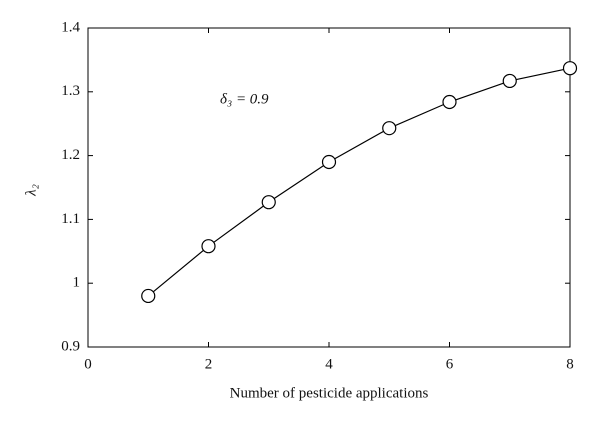 This screenshot has height=428, width=600. What do you see at coordinates (209, 364) in the screenshot?
I see `x-tick-label: 2` at bounding box center [209, 364].